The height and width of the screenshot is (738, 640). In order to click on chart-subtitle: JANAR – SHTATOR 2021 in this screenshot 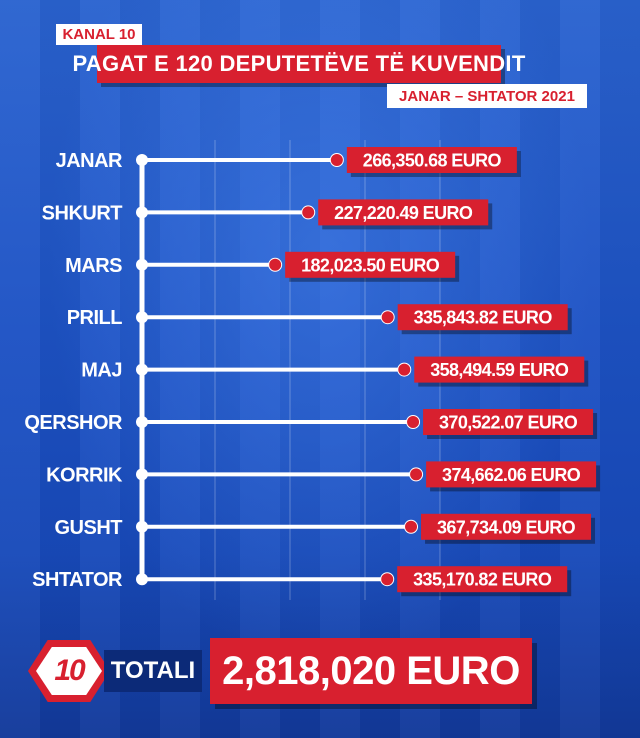, I will do `click(487, 96)`.